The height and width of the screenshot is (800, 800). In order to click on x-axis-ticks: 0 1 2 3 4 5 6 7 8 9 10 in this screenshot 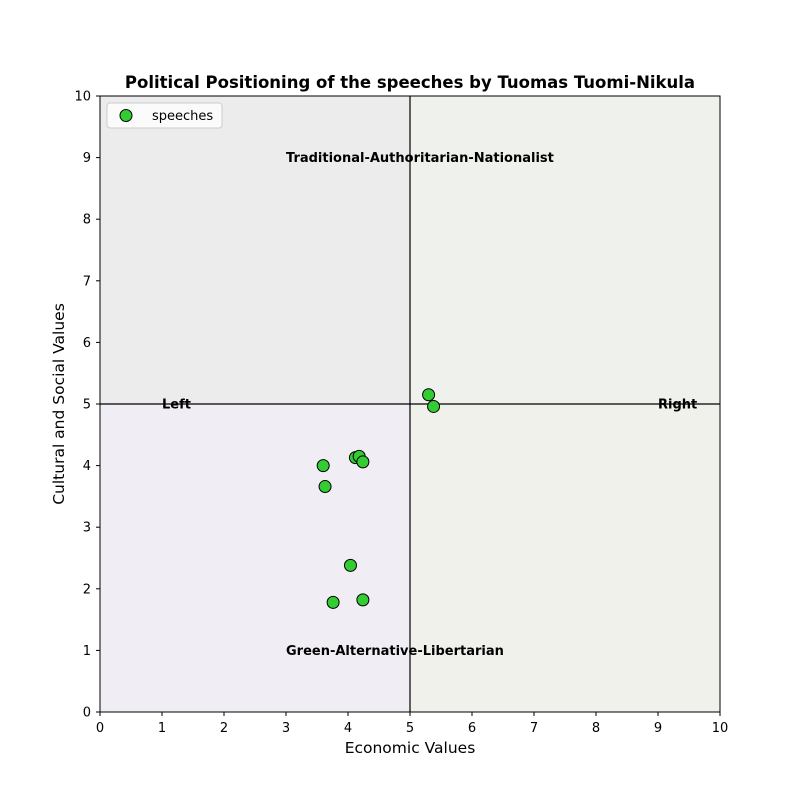, I will do `click(412, 724)`.